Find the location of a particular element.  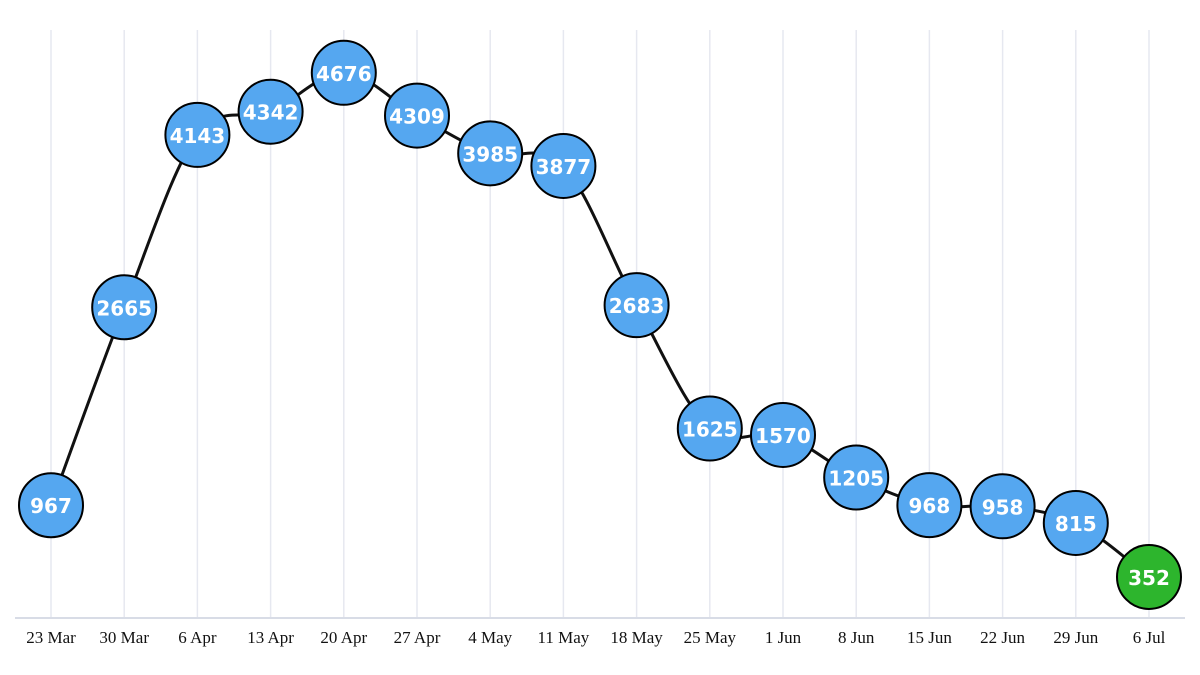

data-label: 3877 is located at coordinates (564, 167).